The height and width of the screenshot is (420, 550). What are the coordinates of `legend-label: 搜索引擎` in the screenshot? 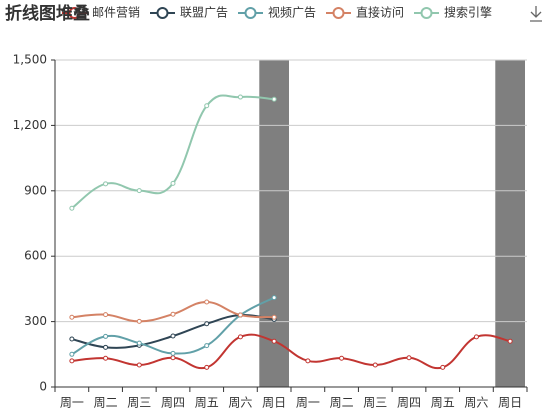 It's located at (468, 12).